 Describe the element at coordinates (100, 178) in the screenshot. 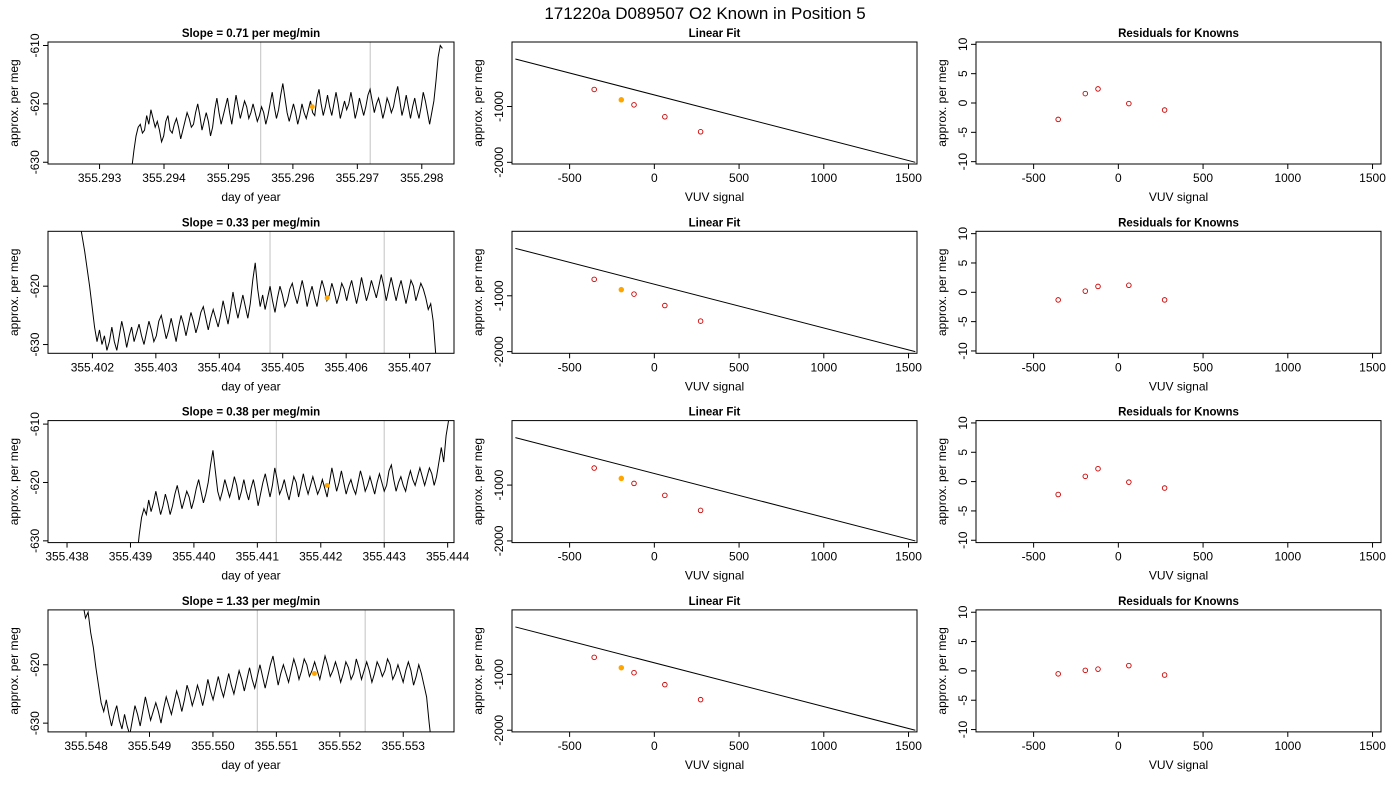

I see `x-tick-label: 355.293` at that location.